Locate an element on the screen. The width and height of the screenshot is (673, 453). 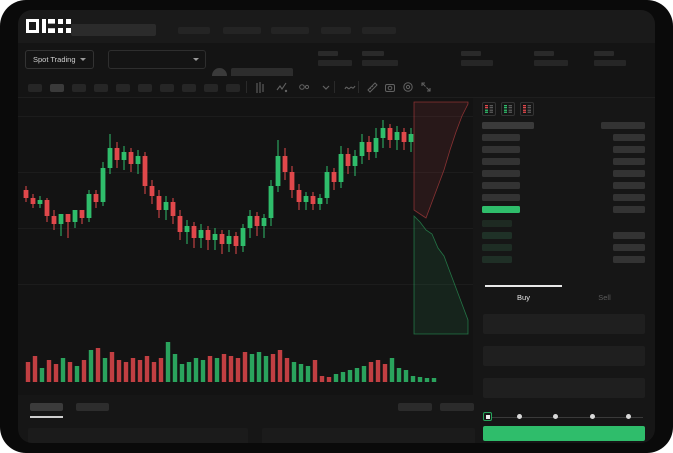
tf-1w is located at coordinates (189, 88).